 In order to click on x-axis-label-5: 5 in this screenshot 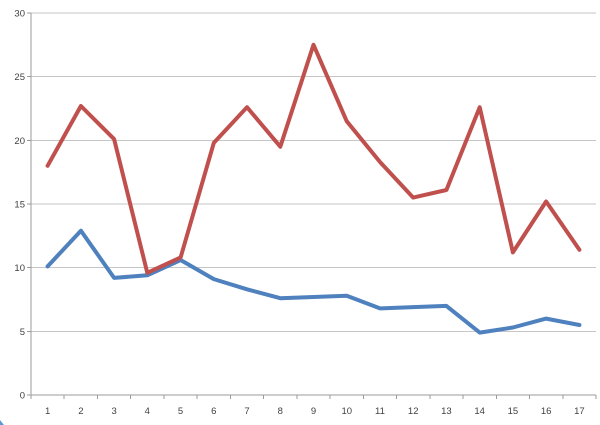, I will do `click(180, 411)`.